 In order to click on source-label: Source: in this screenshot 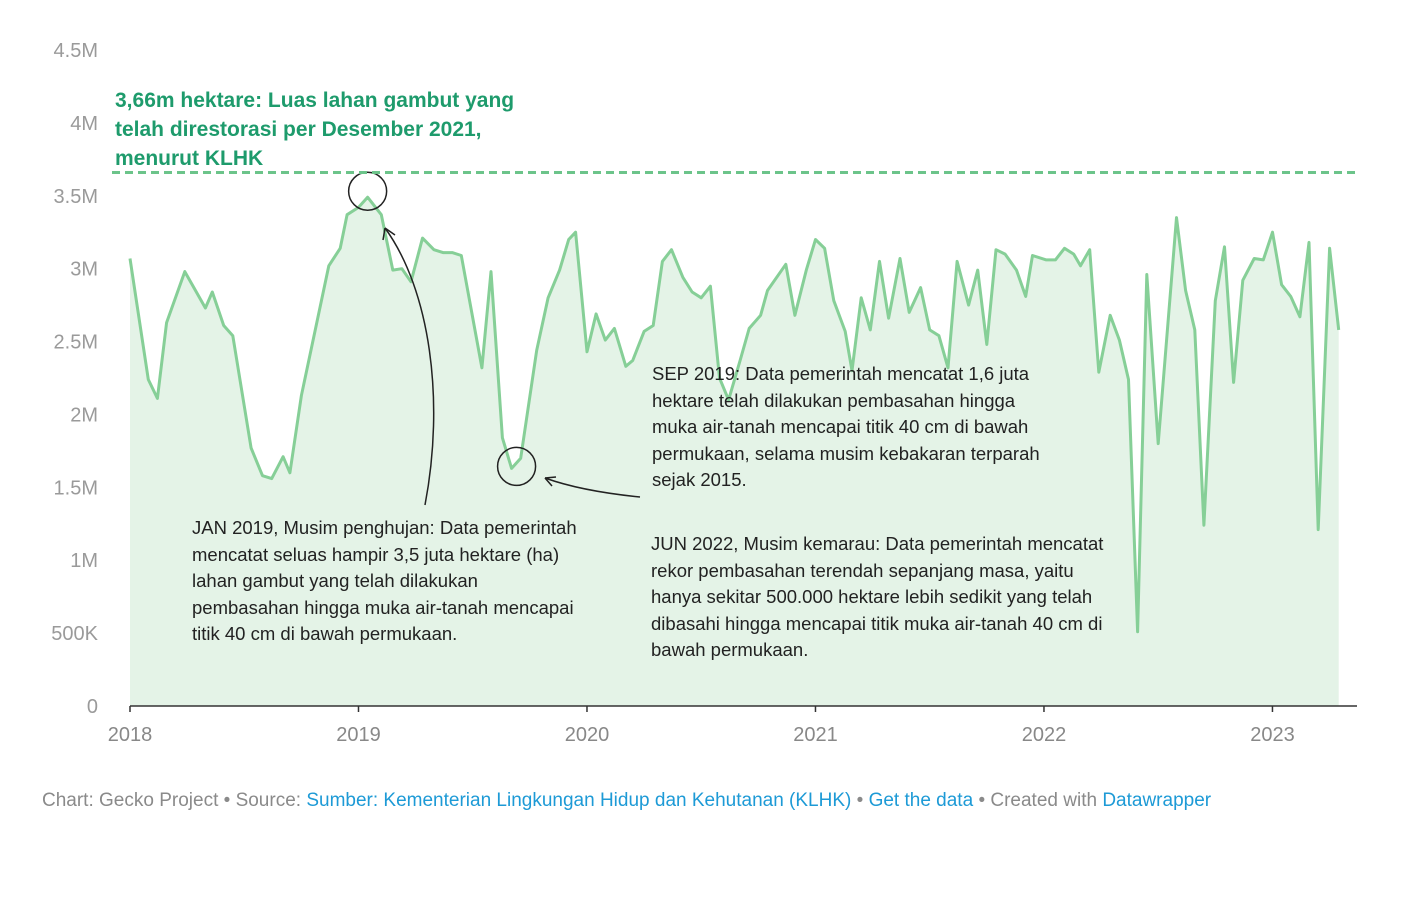, I will do `click(268, 800)`.